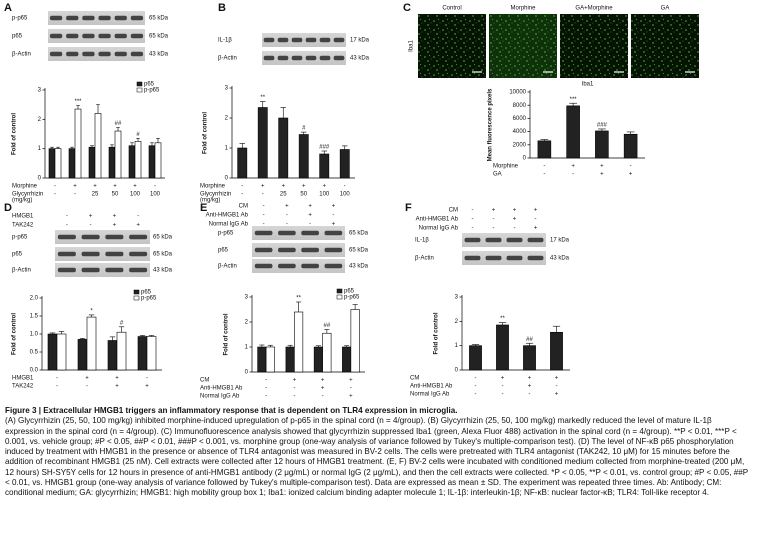 The width and height of the screenshot is (758, 534). What do you see at coordinates (23, 379) in the screenshot?
I see `condition-label: HMGB1` at bounding box center [23, 379].